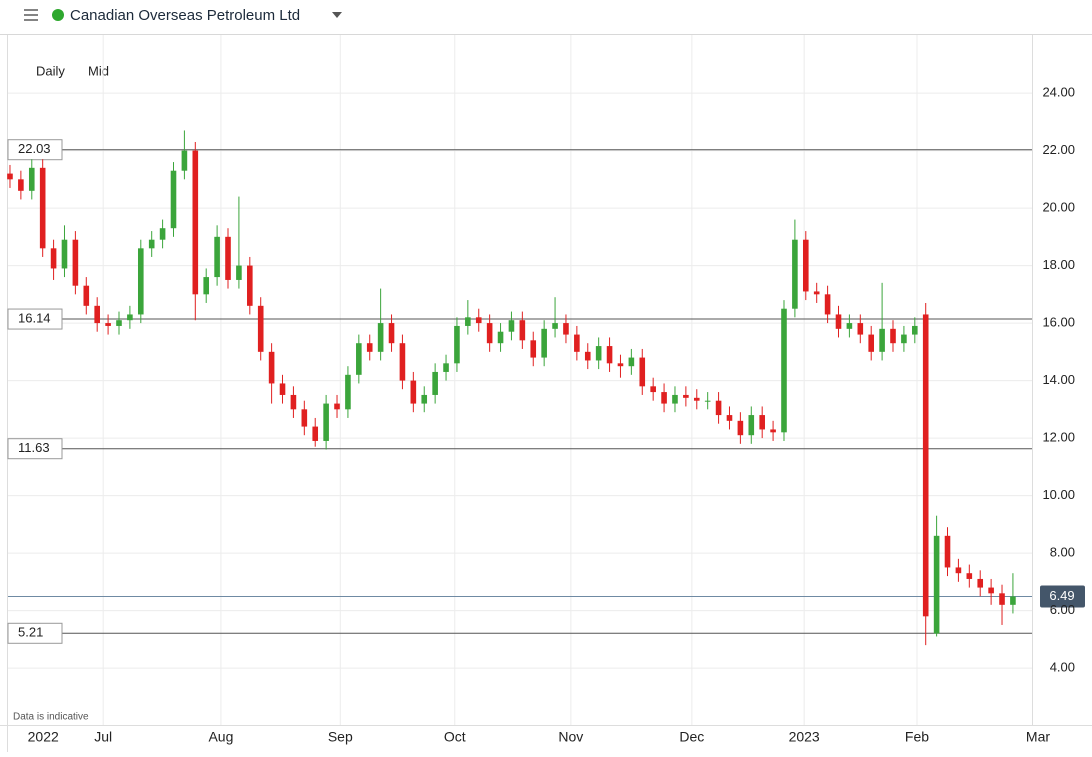  What do you see at coordinates (1058, 322) in the screenshot?
I see `y-tick-label: 16.00` at bounding box center [1058, 322].